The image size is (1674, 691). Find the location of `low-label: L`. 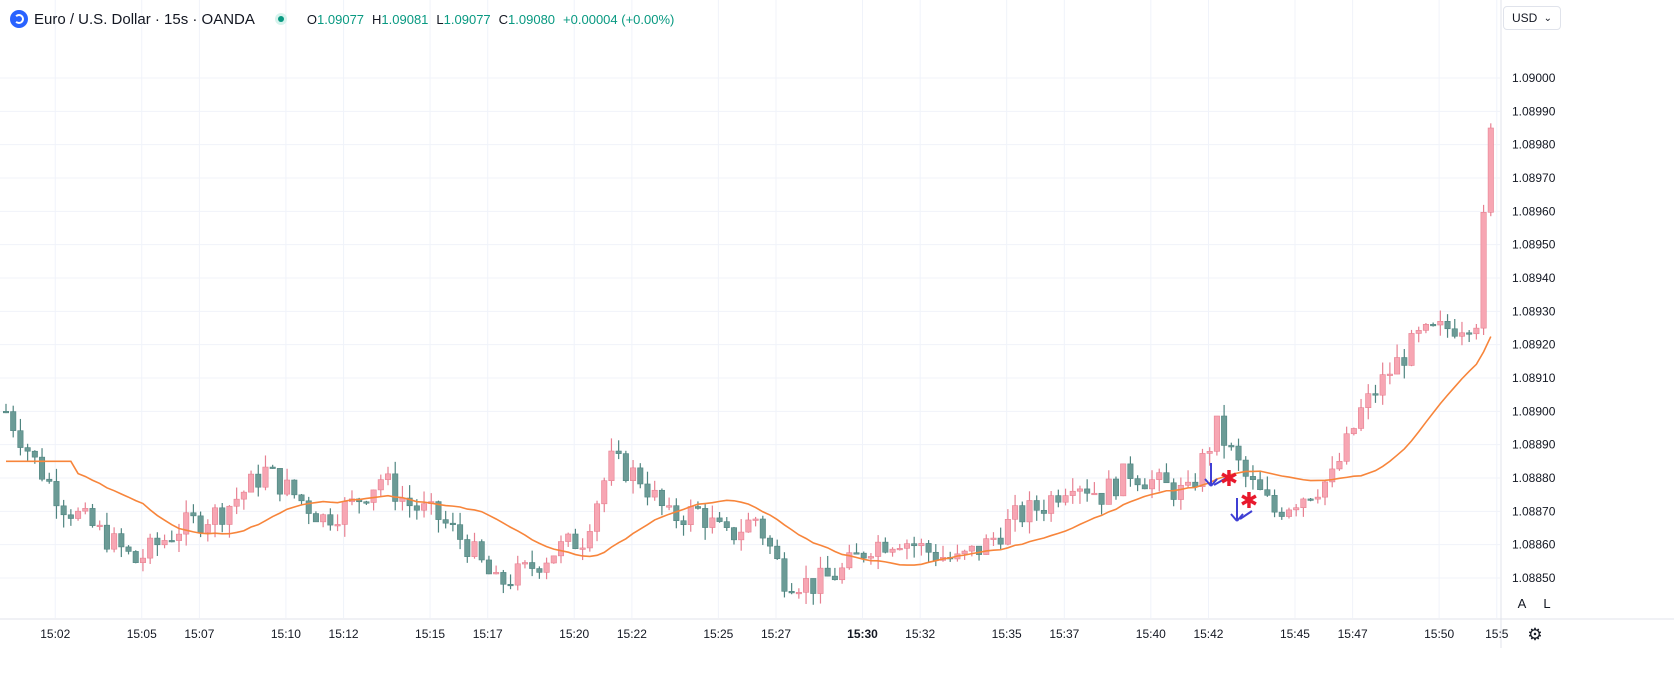

low-label: L is located at coordinates (440, 19).